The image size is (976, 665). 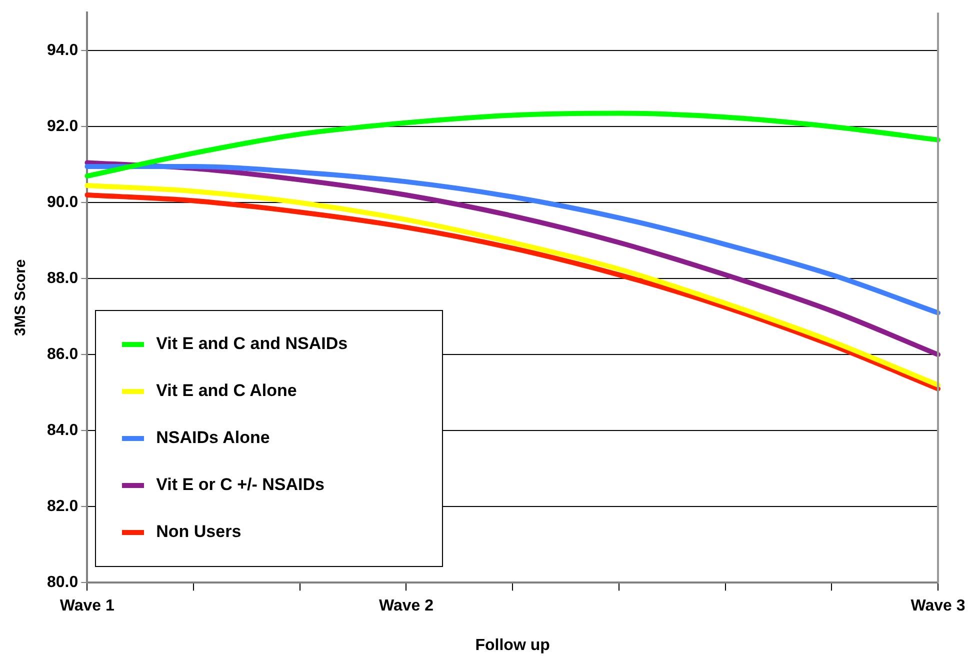 I want to click on x-tick-label: Wave 1, so click(x=87, y=606).